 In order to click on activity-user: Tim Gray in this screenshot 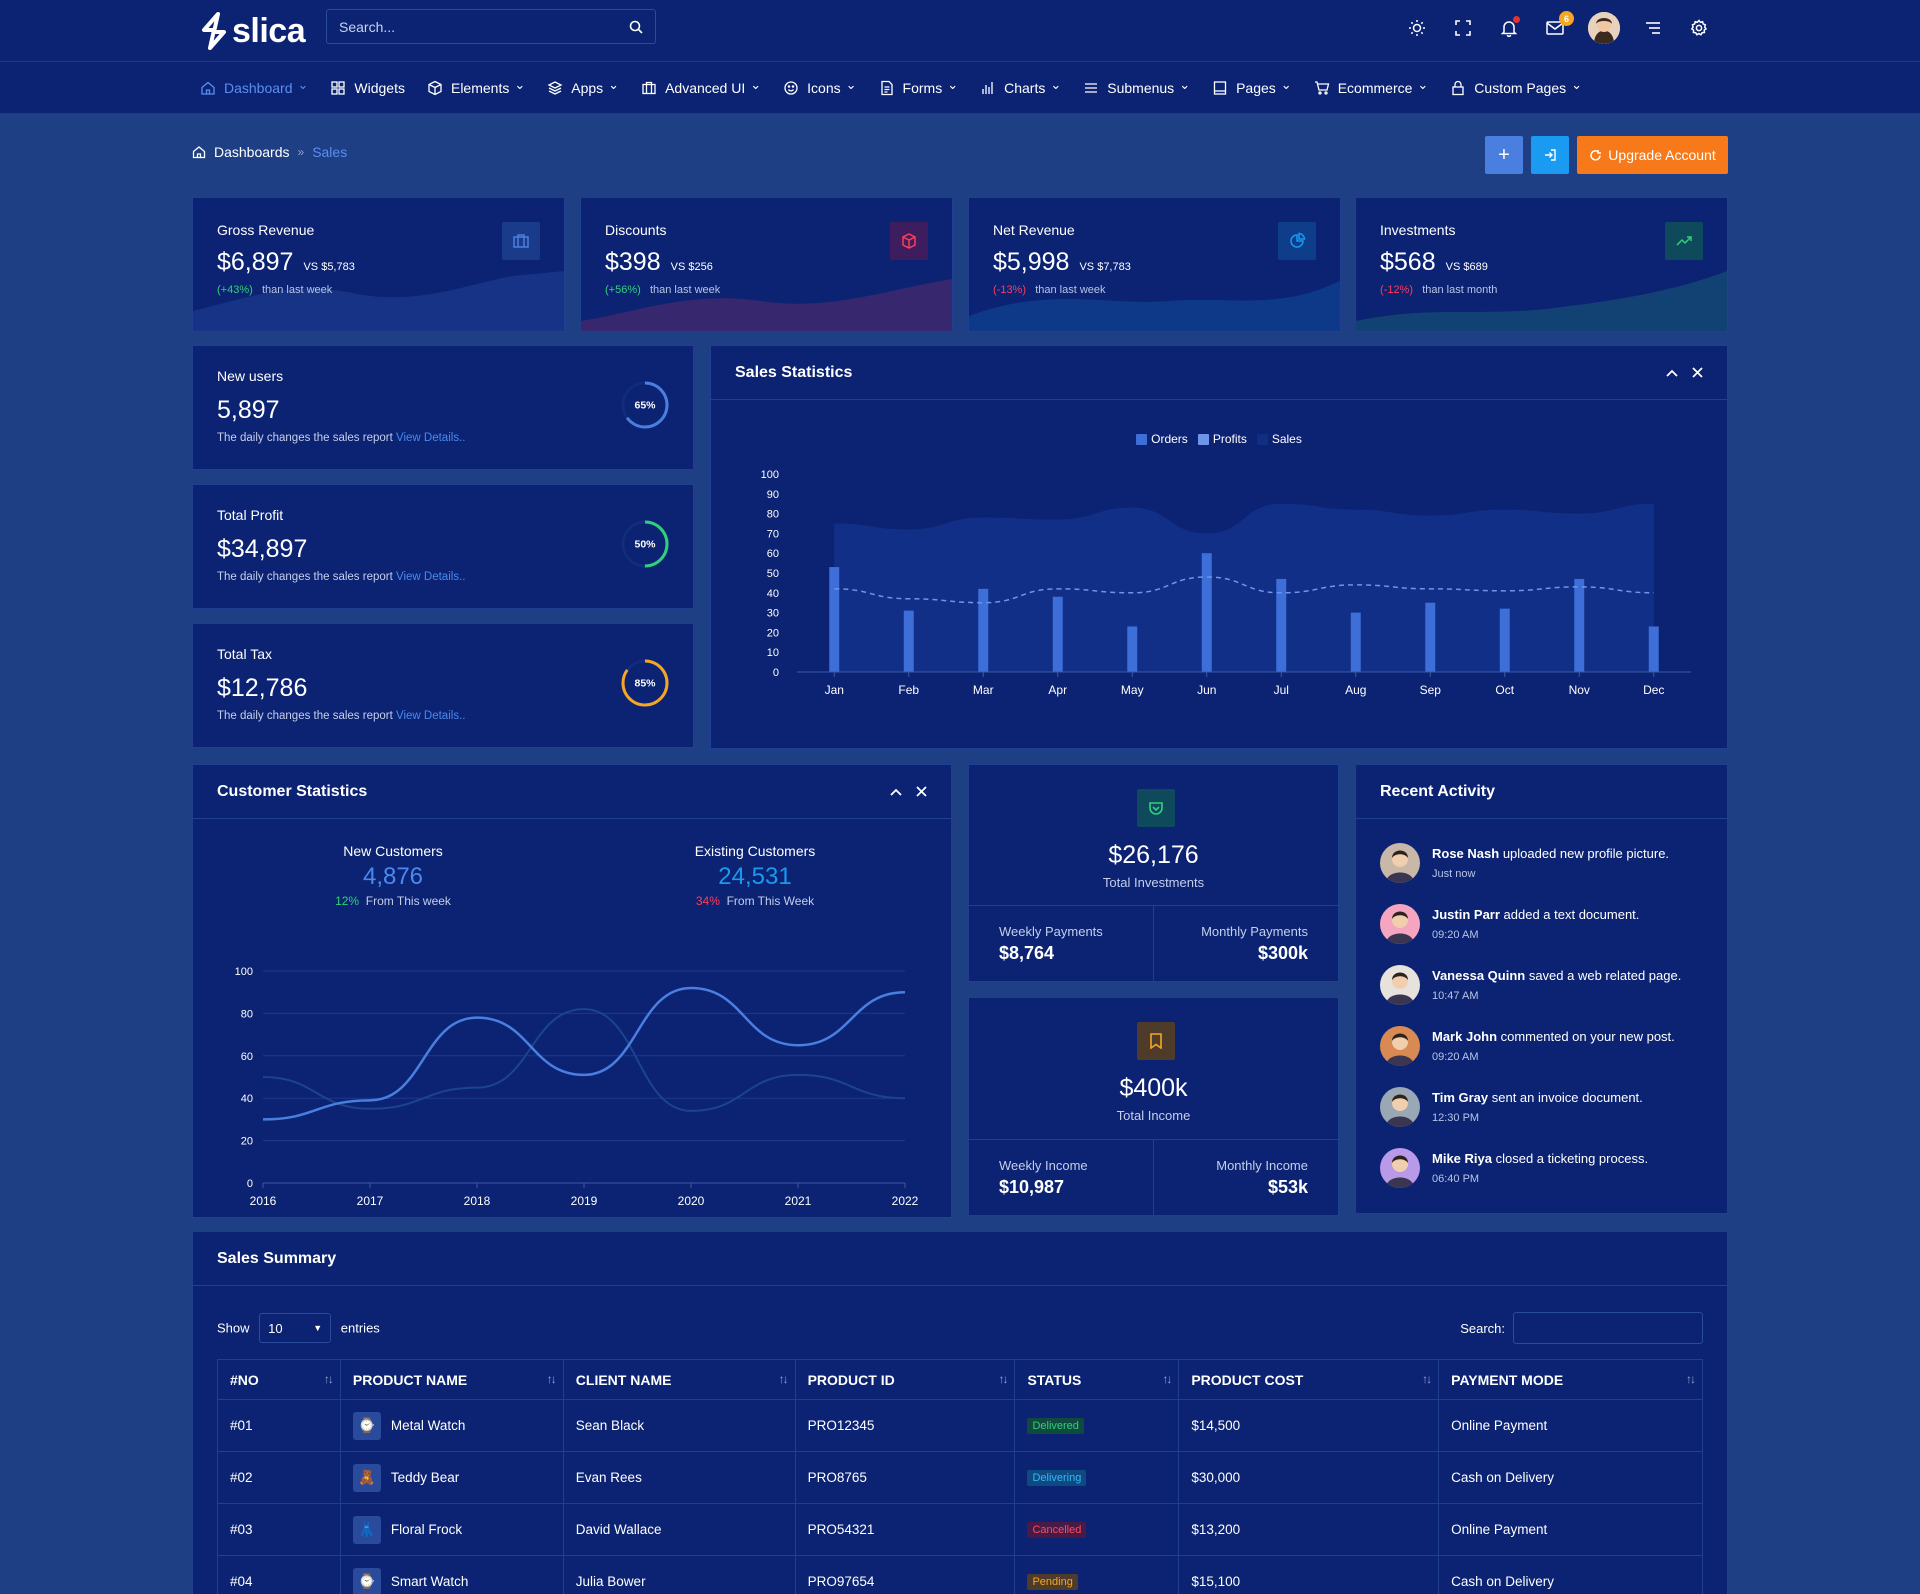, I will do `click(1460, 1097)`.